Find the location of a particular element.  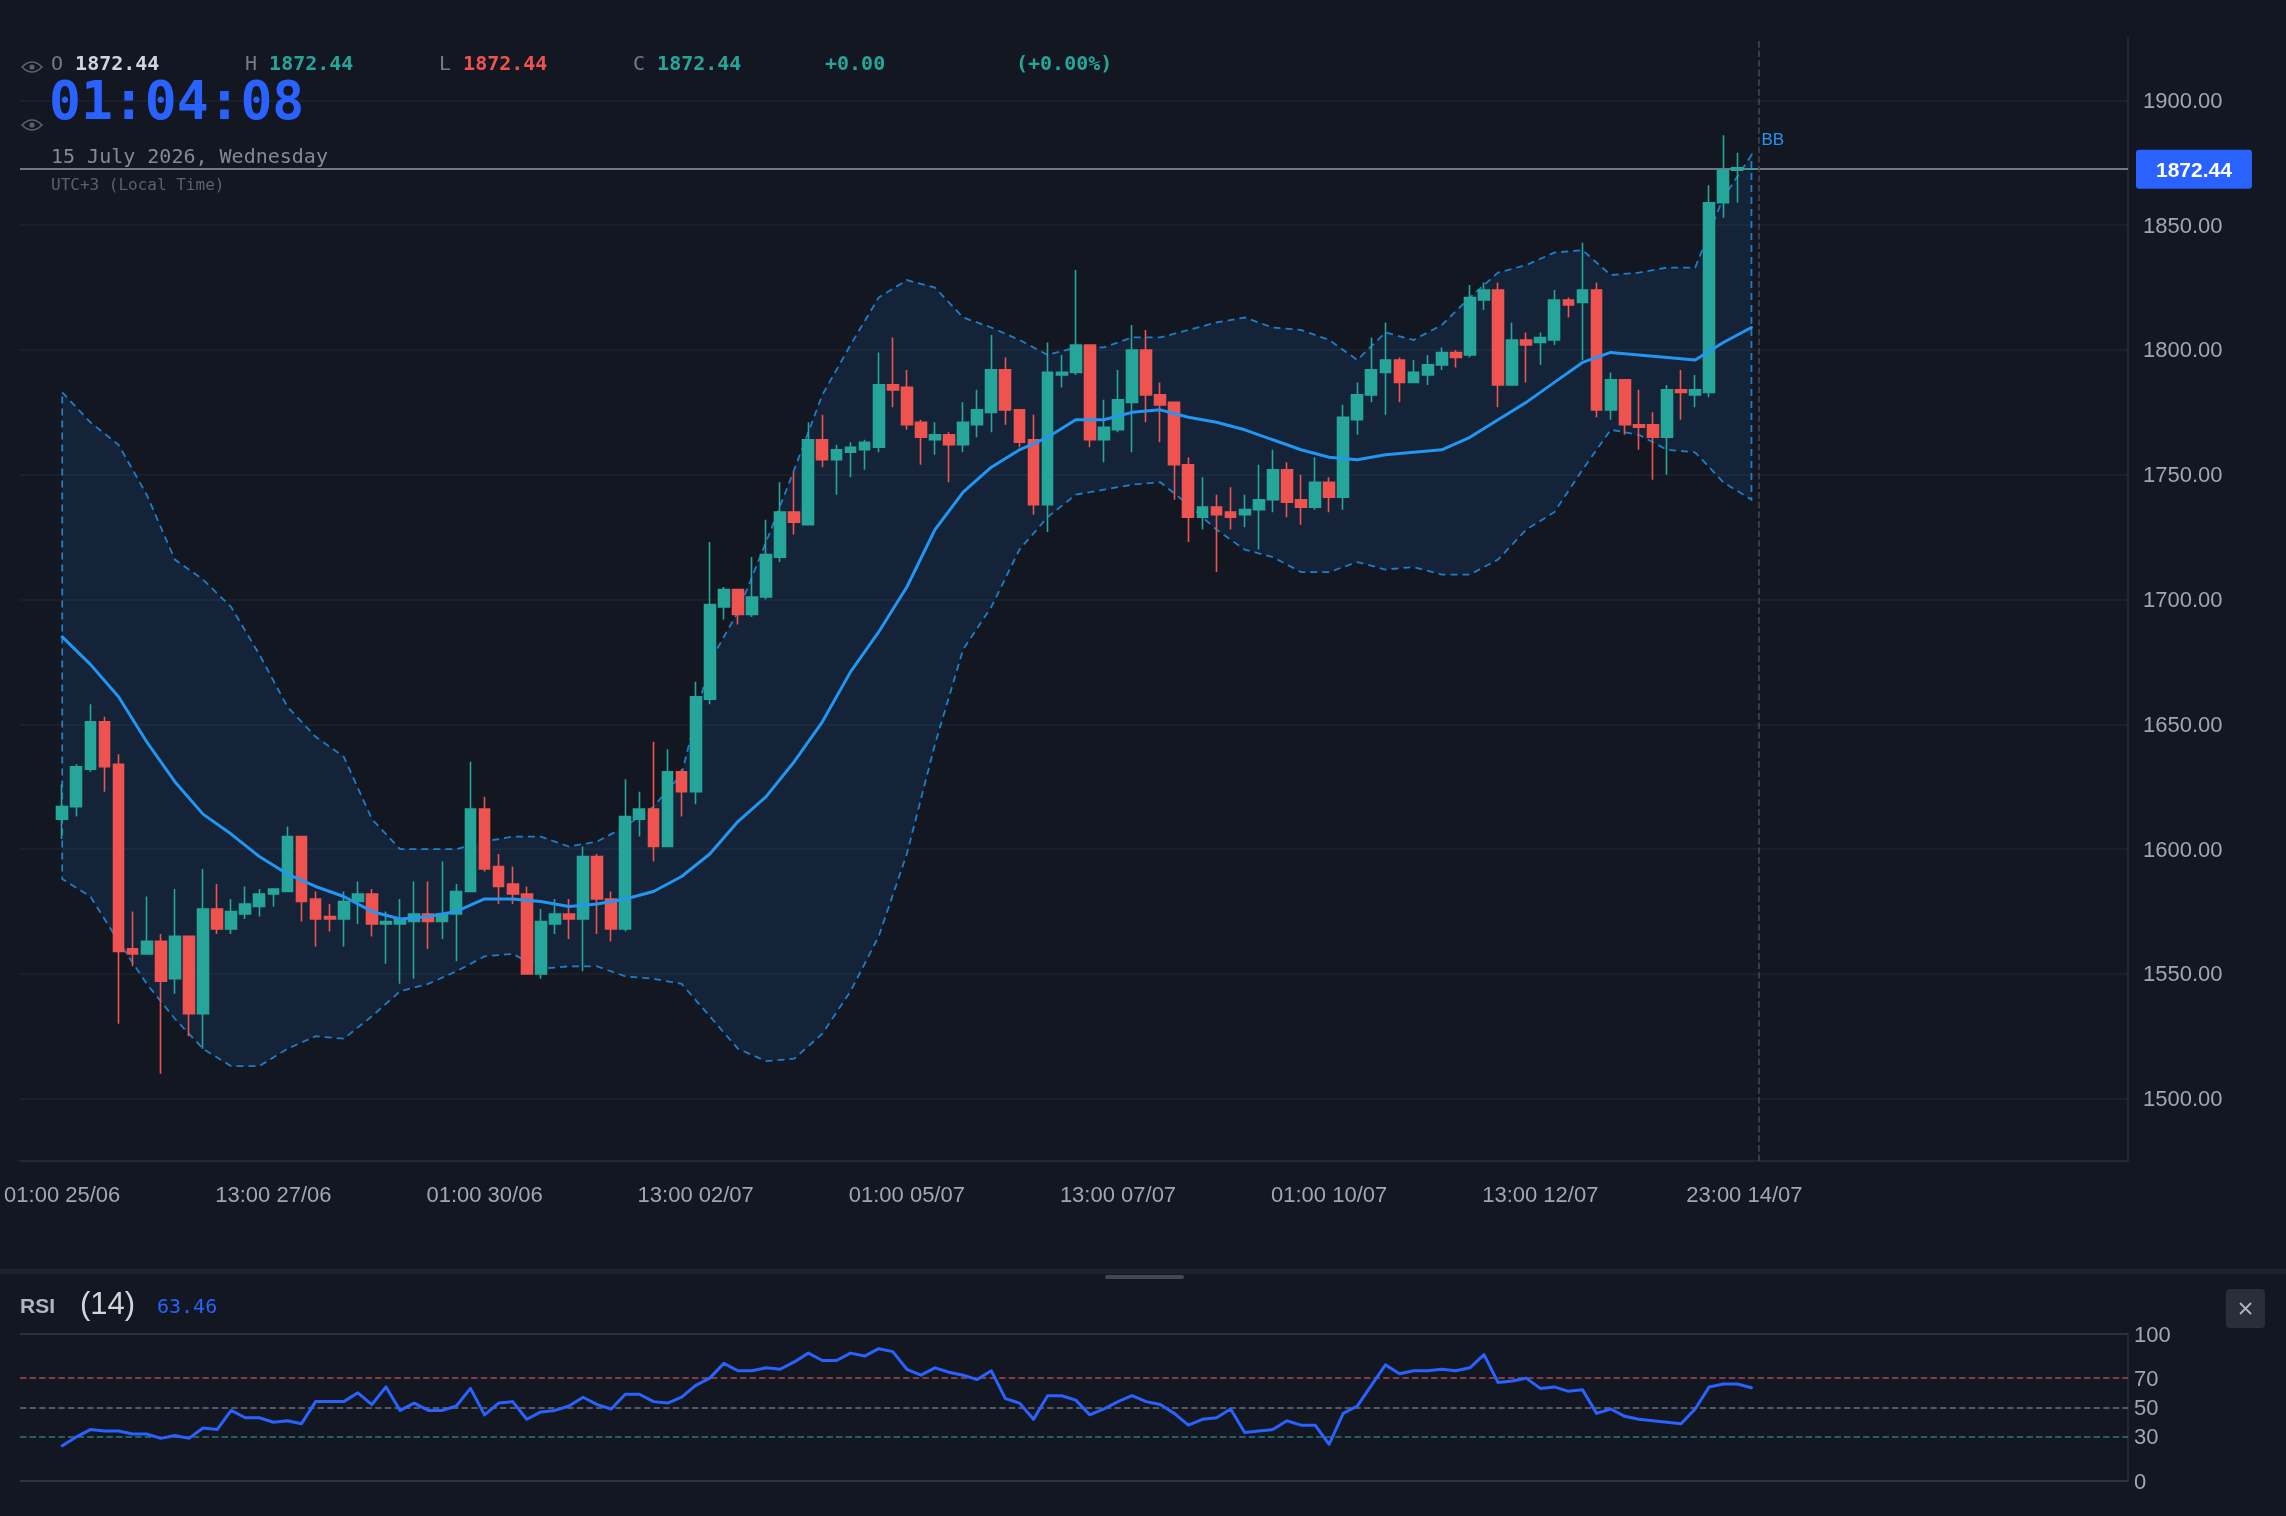

y-tick-label: 1850.00 is located at coordinates (2183, 225).